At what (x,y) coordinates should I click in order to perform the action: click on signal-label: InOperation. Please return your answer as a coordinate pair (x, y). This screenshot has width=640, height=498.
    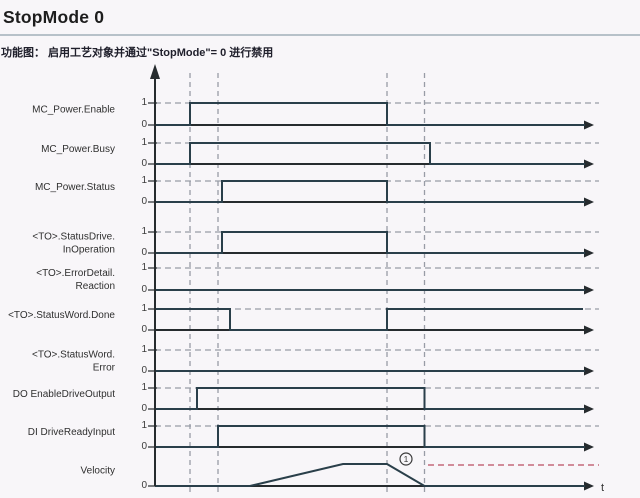
    Looking at the image, I should click on (89, 250).